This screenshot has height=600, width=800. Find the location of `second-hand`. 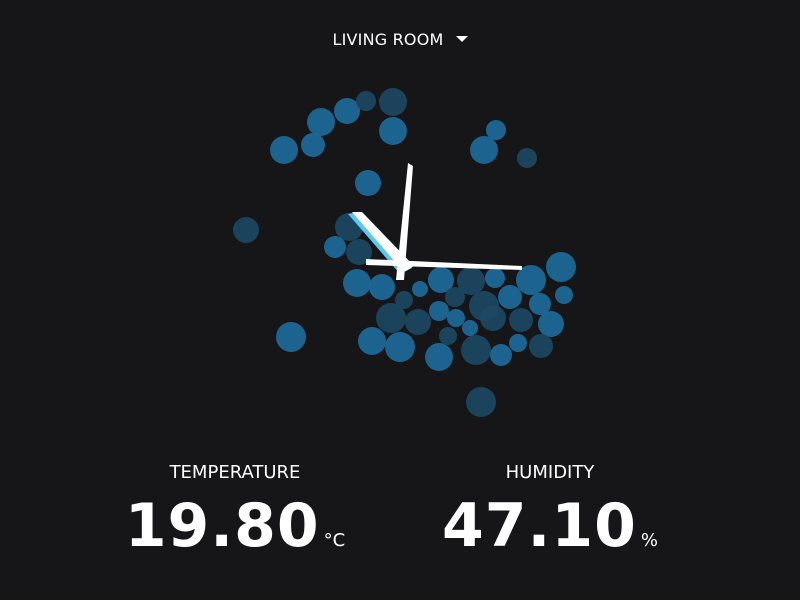

second-hand is located at coordinates (444, 264).